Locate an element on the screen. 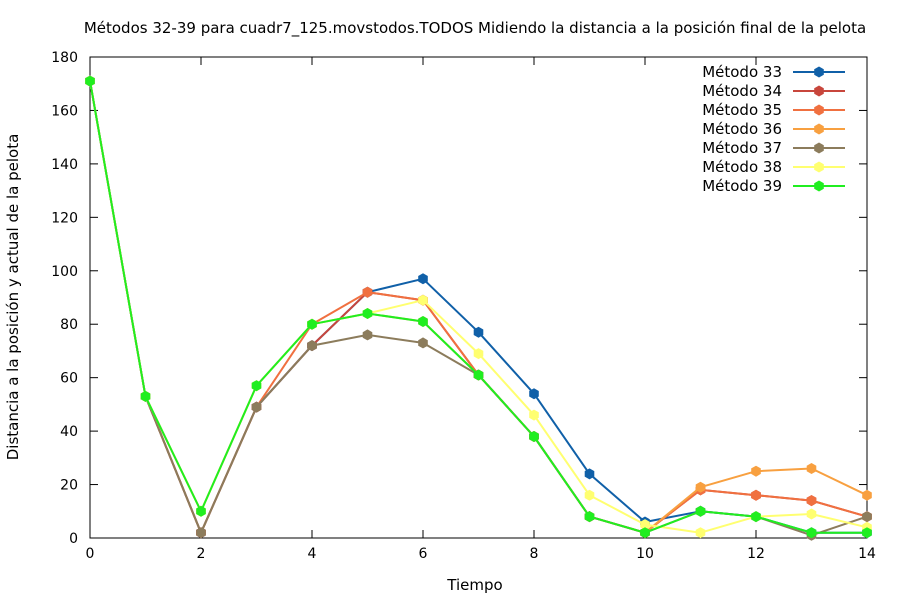  x-tick-label: 14 is located at coordinates (867, 554).